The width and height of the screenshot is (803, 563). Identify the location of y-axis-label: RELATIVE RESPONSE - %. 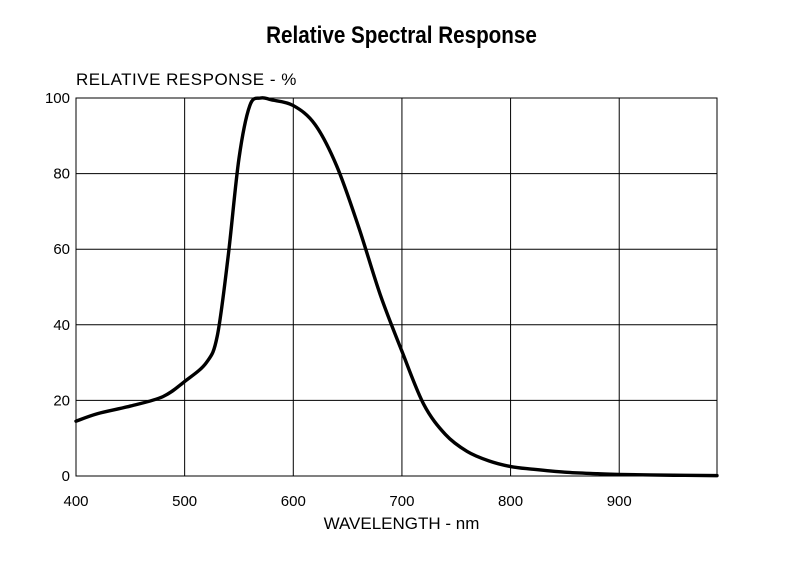
(186, 79).